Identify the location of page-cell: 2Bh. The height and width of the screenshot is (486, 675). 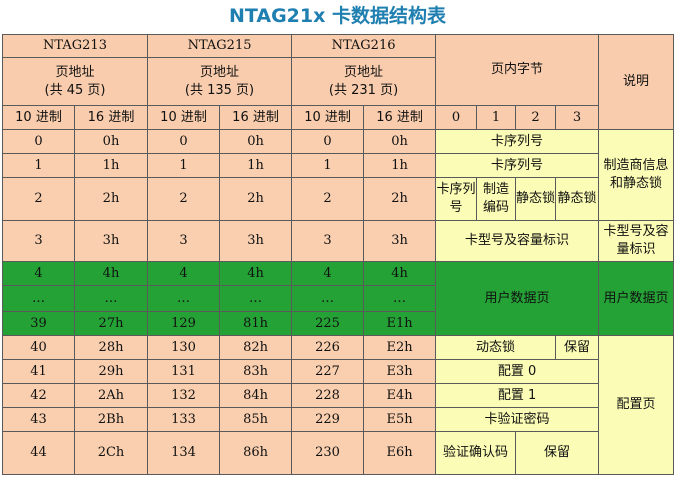
(111, 419).